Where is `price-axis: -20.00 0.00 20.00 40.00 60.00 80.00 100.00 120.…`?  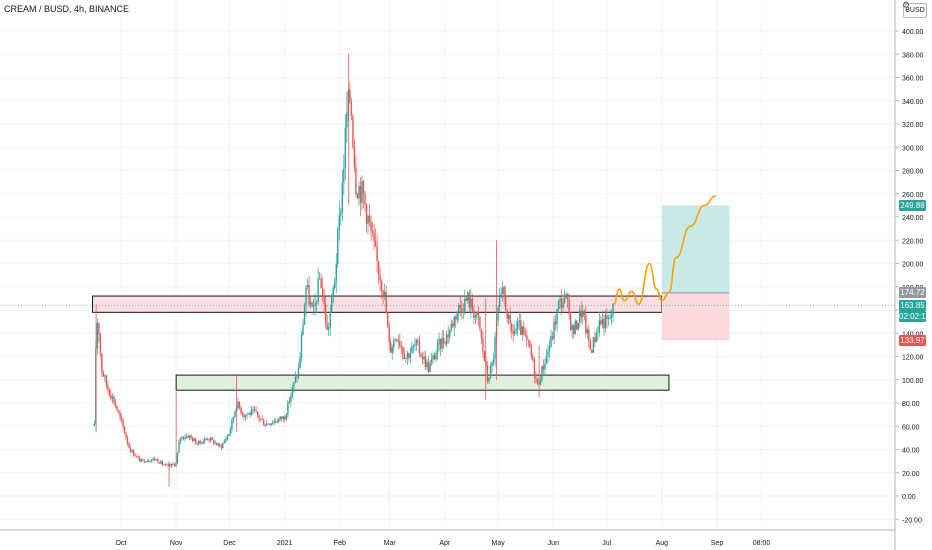 price-axis: -20.00 0.00 20.00 40.00 60.00 80.00 100.00 120.… is located at coordinates (909, 275).